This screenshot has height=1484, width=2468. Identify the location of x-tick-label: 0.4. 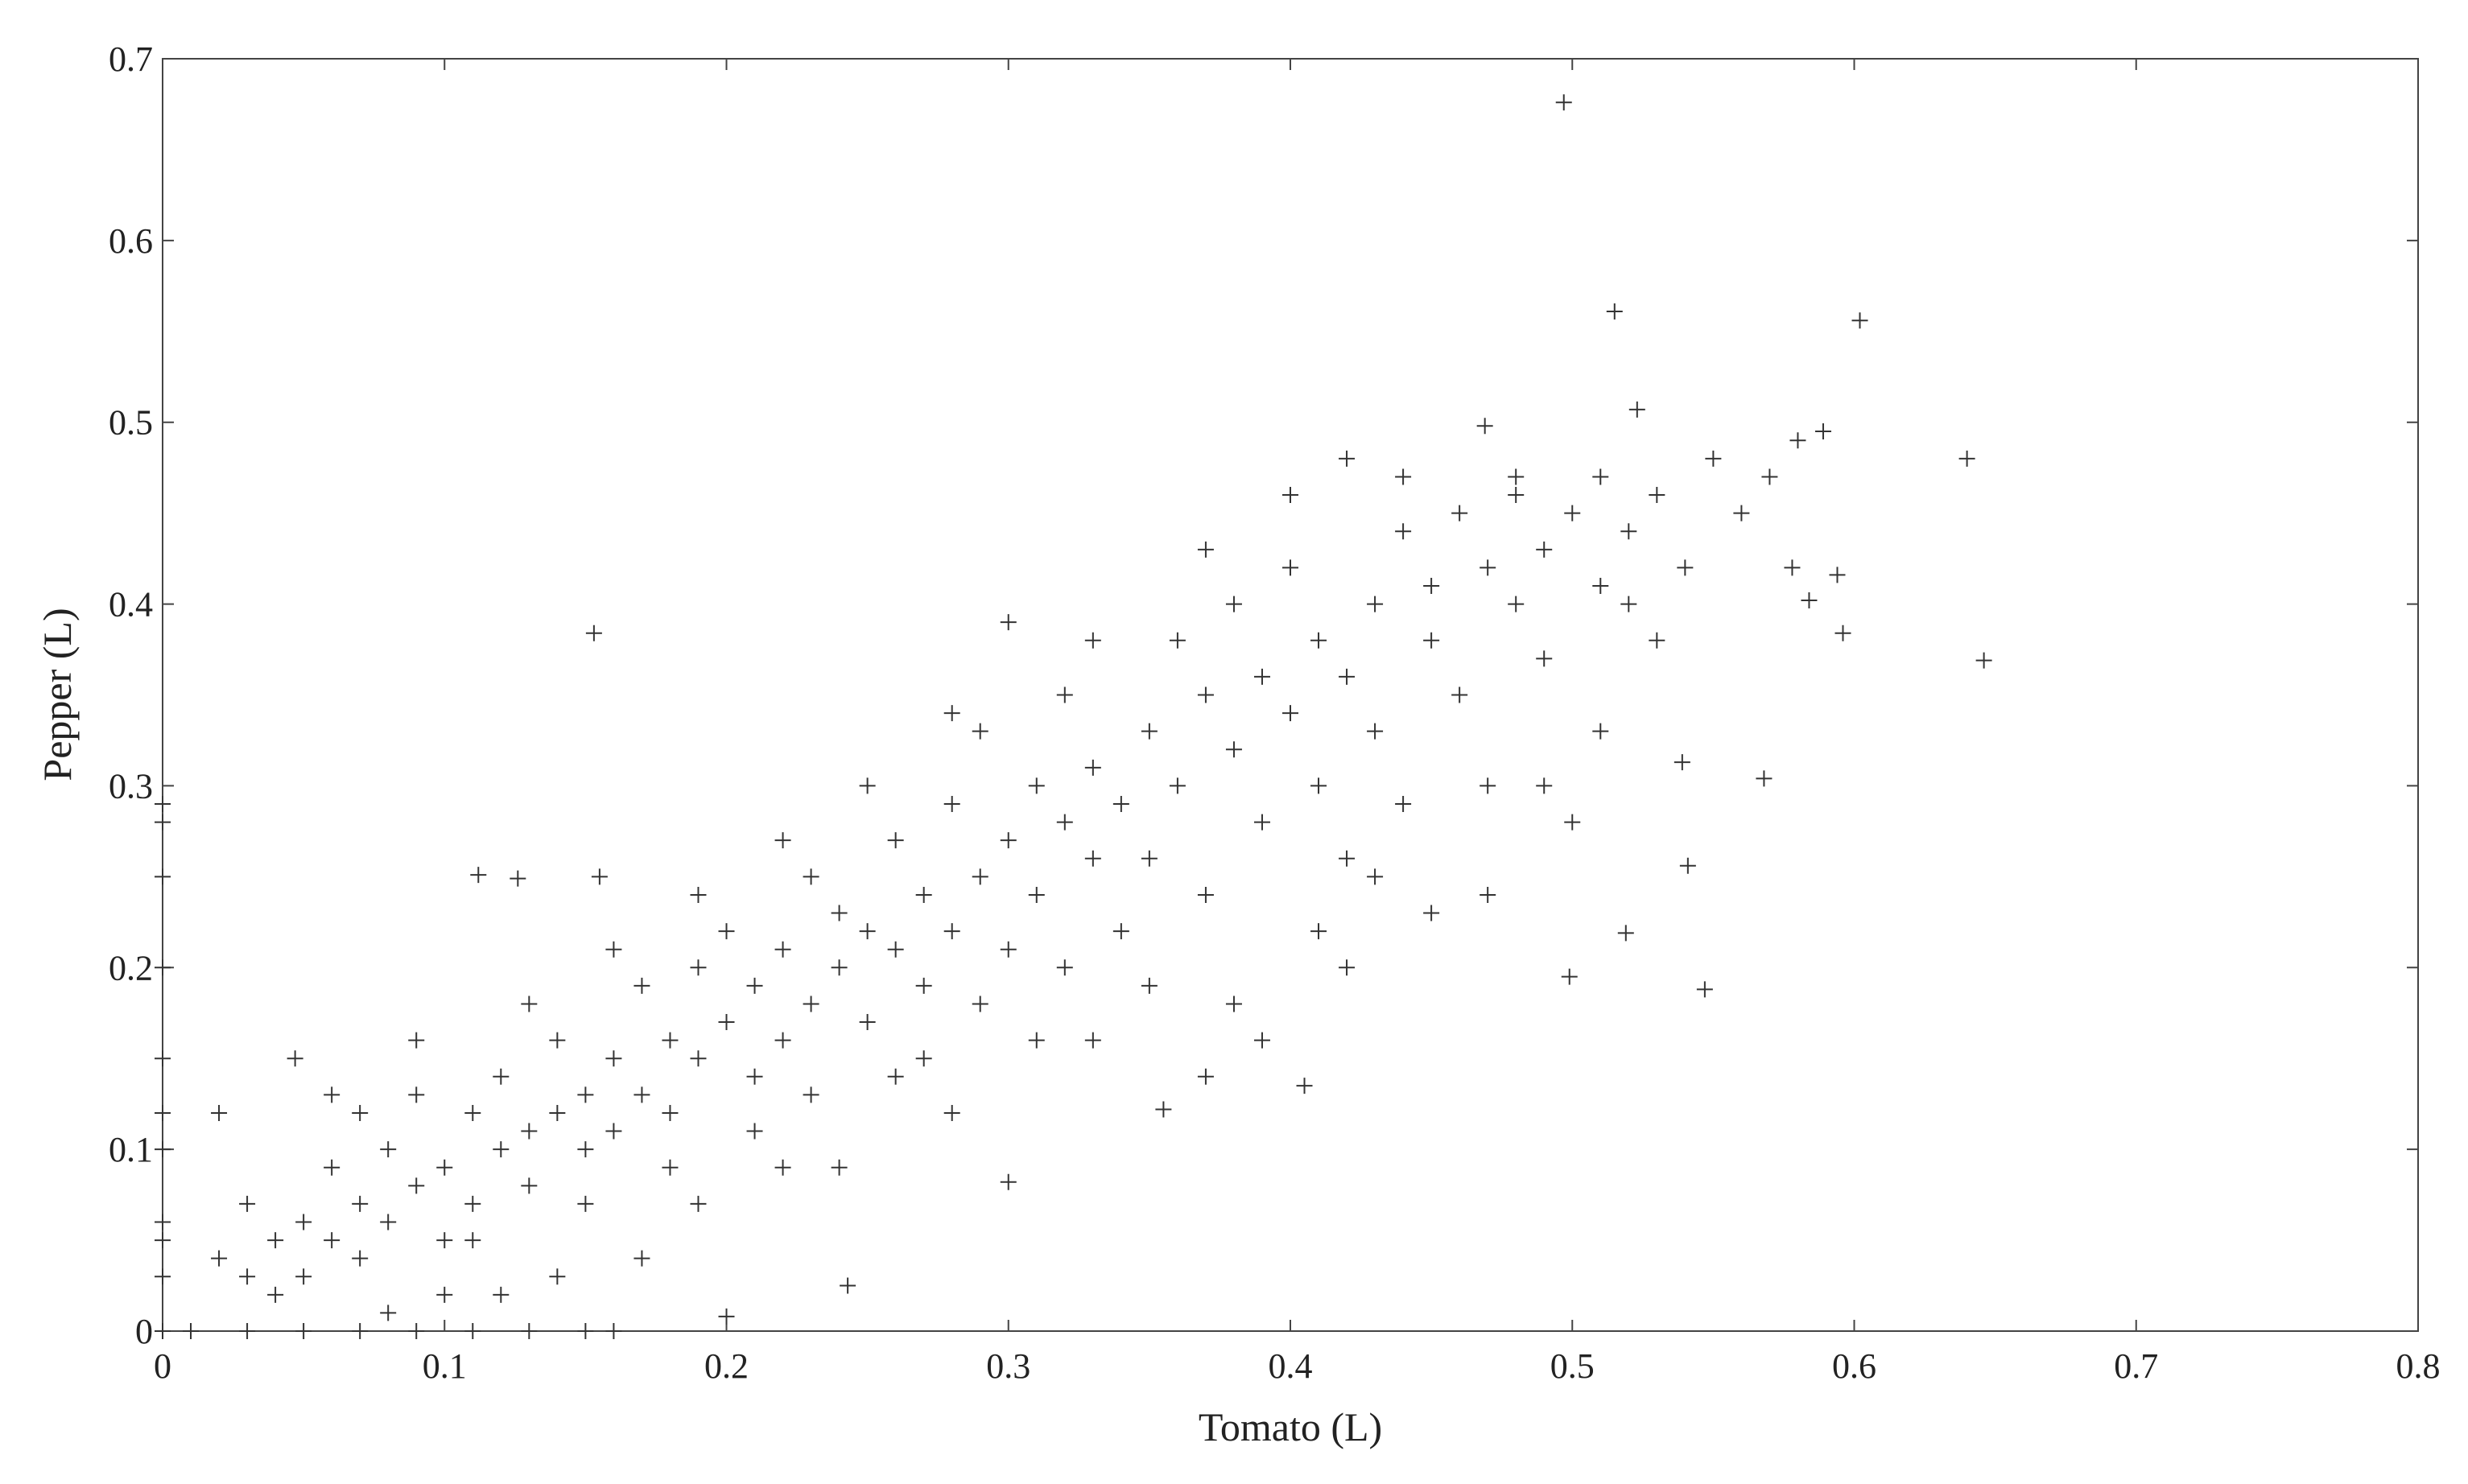
(1291, 1366).